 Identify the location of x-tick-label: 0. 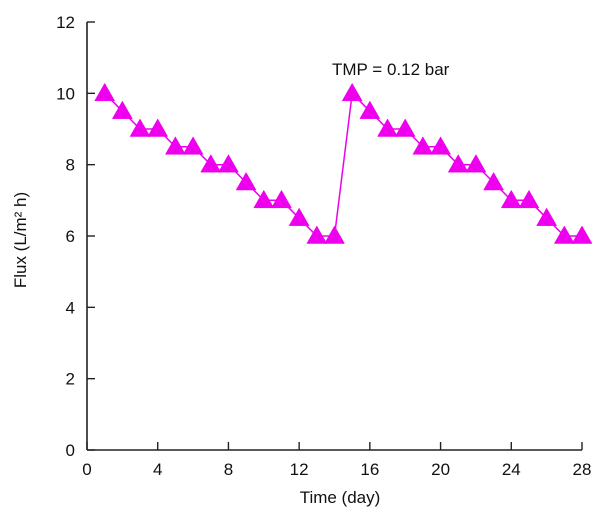
(86, 469).